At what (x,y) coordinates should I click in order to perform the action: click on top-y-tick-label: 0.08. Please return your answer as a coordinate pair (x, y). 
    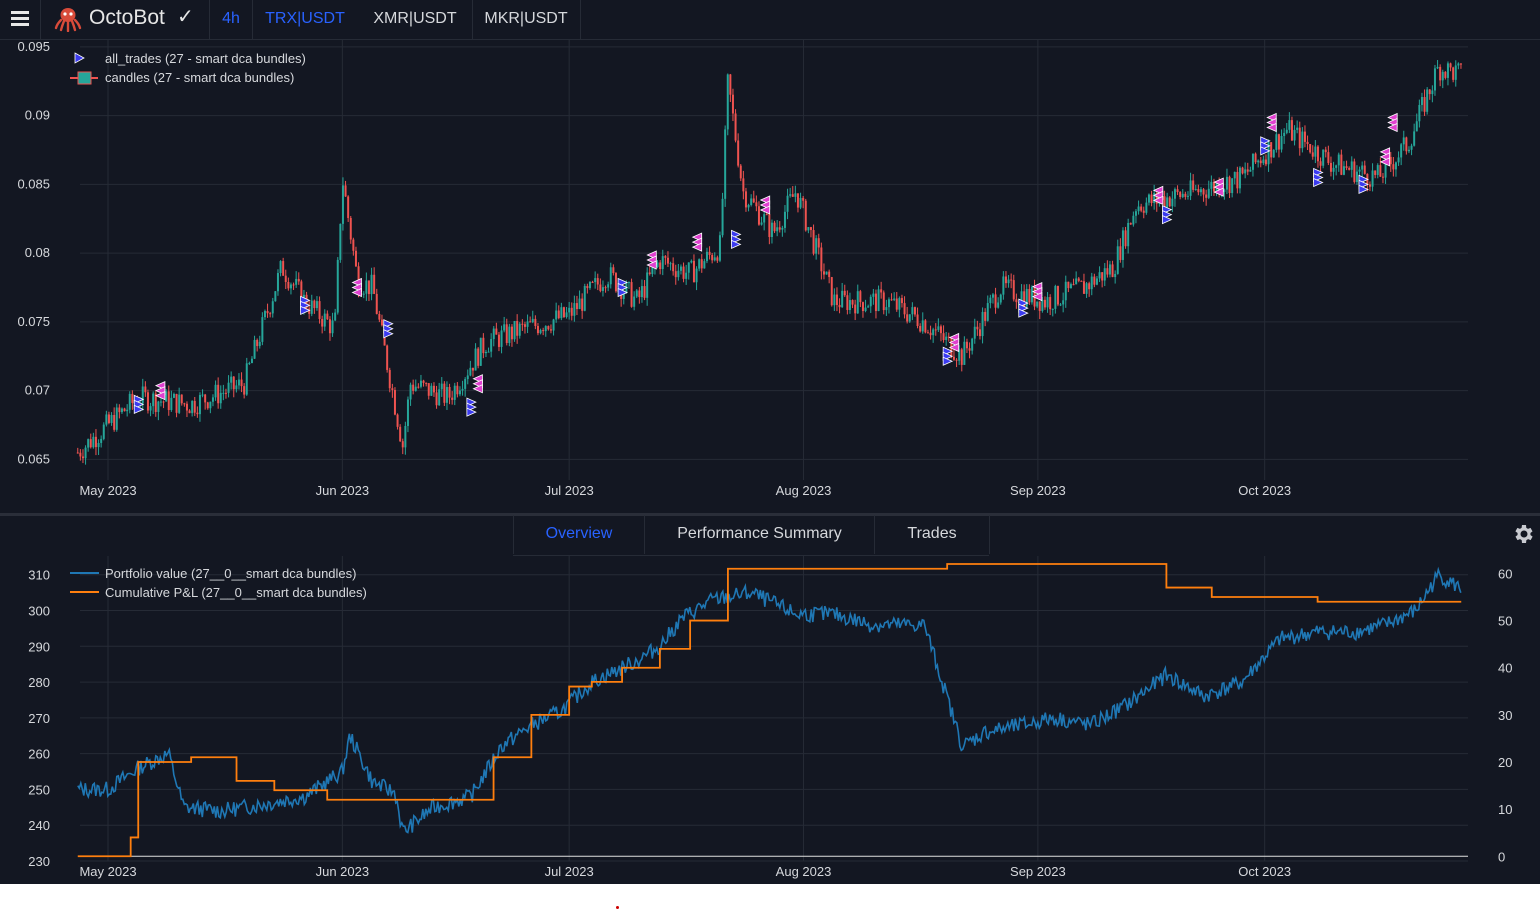
    Looking at the image, I should click on (37, 252).